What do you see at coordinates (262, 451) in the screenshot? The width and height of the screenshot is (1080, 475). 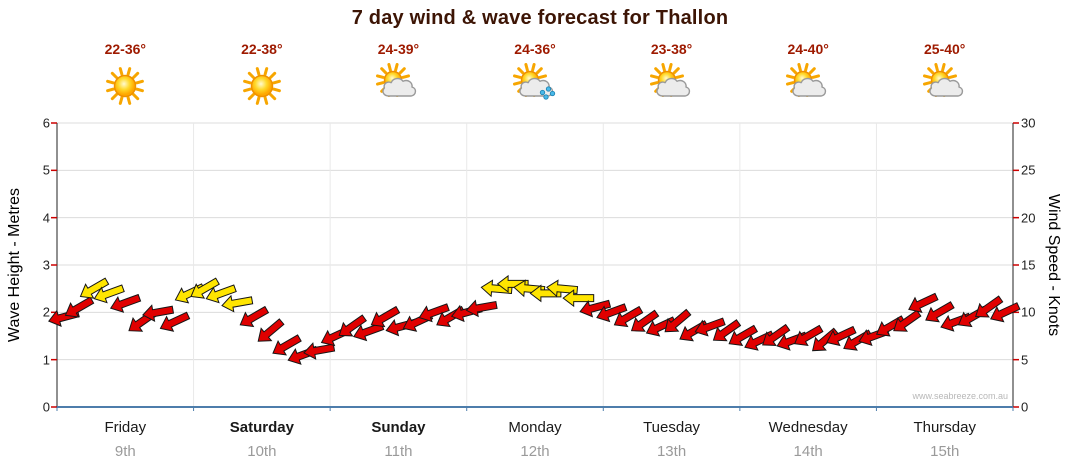 I see `date-label: 10th` at bounding box center [262, 451].